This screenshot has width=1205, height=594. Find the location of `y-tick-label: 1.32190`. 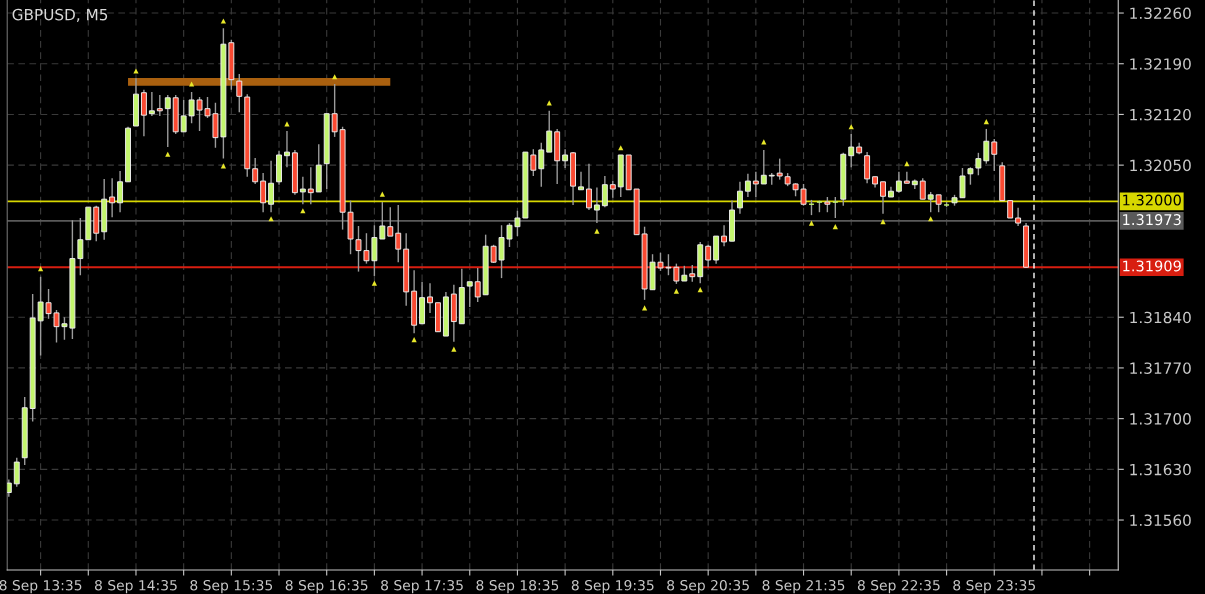

y-tick-label: 1.32190 is located at coordinates (1160, 64).